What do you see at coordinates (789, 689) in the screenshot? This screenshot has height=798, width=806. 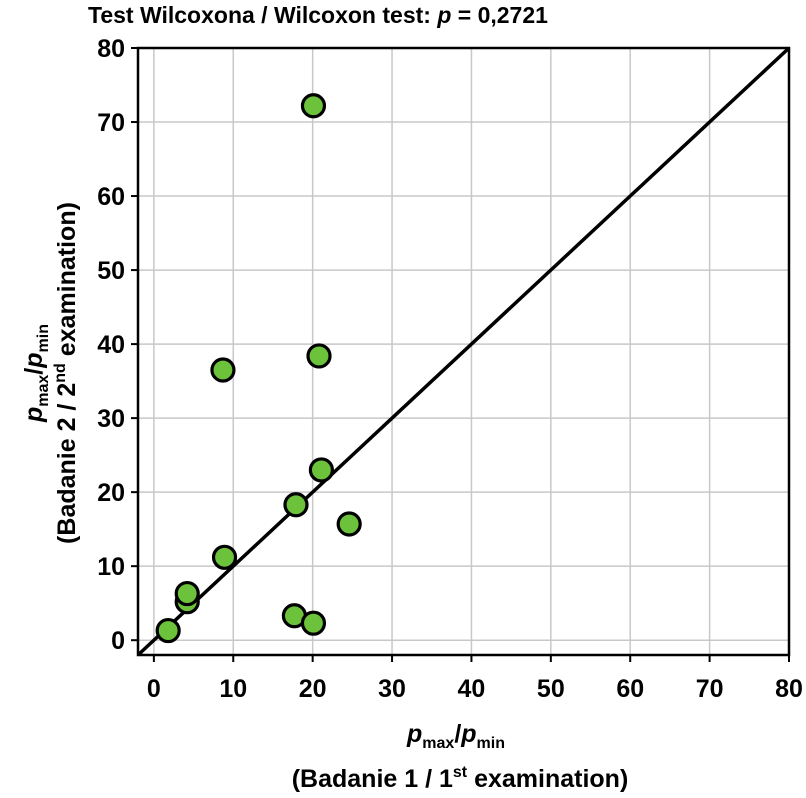 I see `x-tick-label: 80` at bounding box center [789, 689].